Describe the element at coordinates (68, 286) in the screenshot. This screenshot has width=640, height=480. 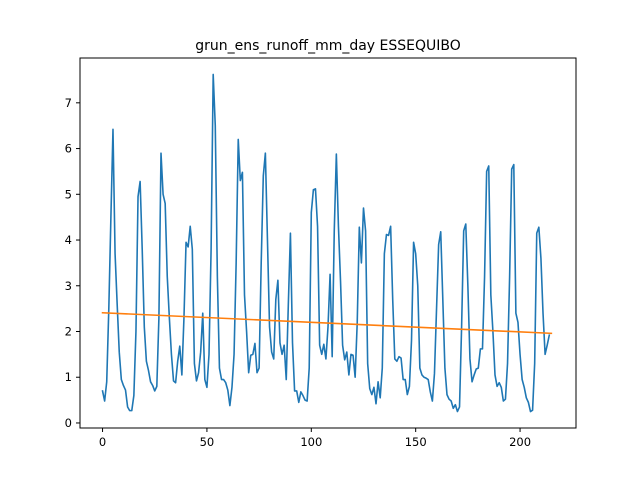
I see `y-tick-label: 3` at that location.